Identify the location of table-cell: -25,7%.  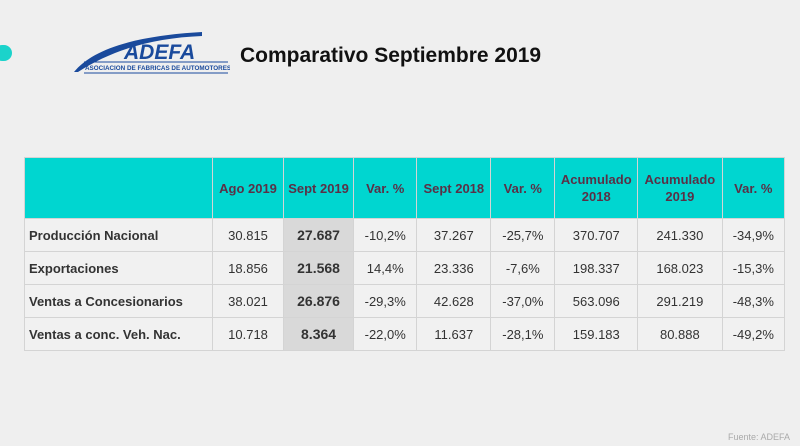
(523, 235).